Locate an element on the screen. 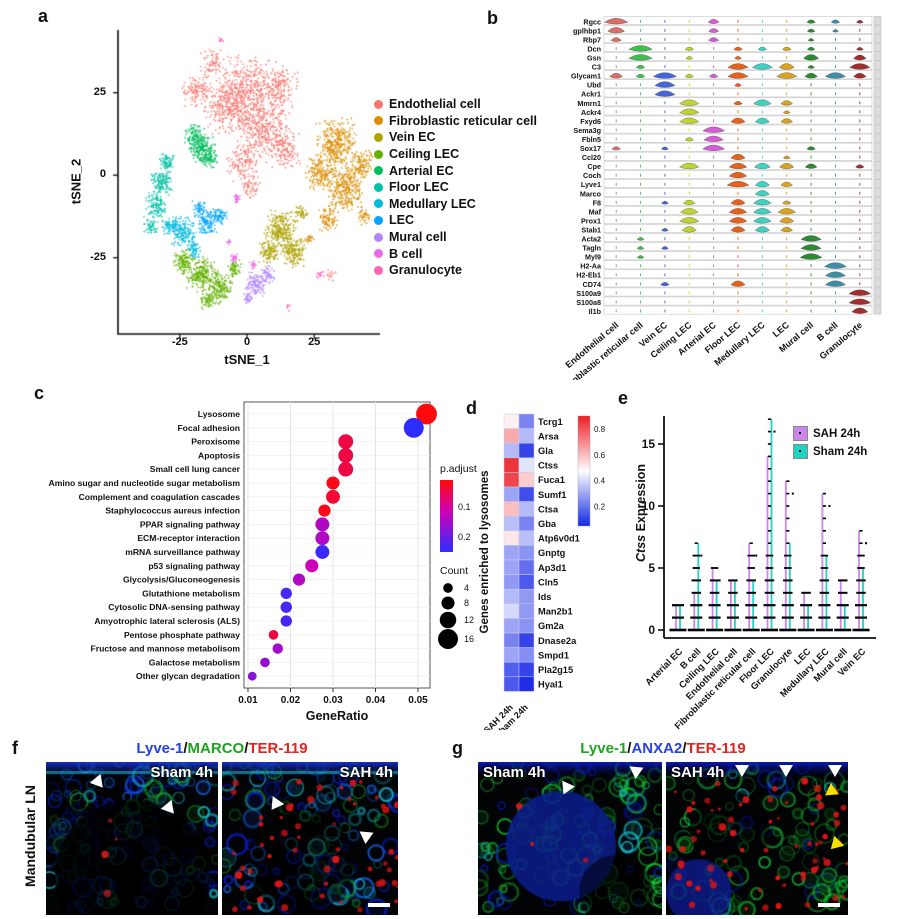  gene-label: S100a9 is located at coordinates (588, 293).